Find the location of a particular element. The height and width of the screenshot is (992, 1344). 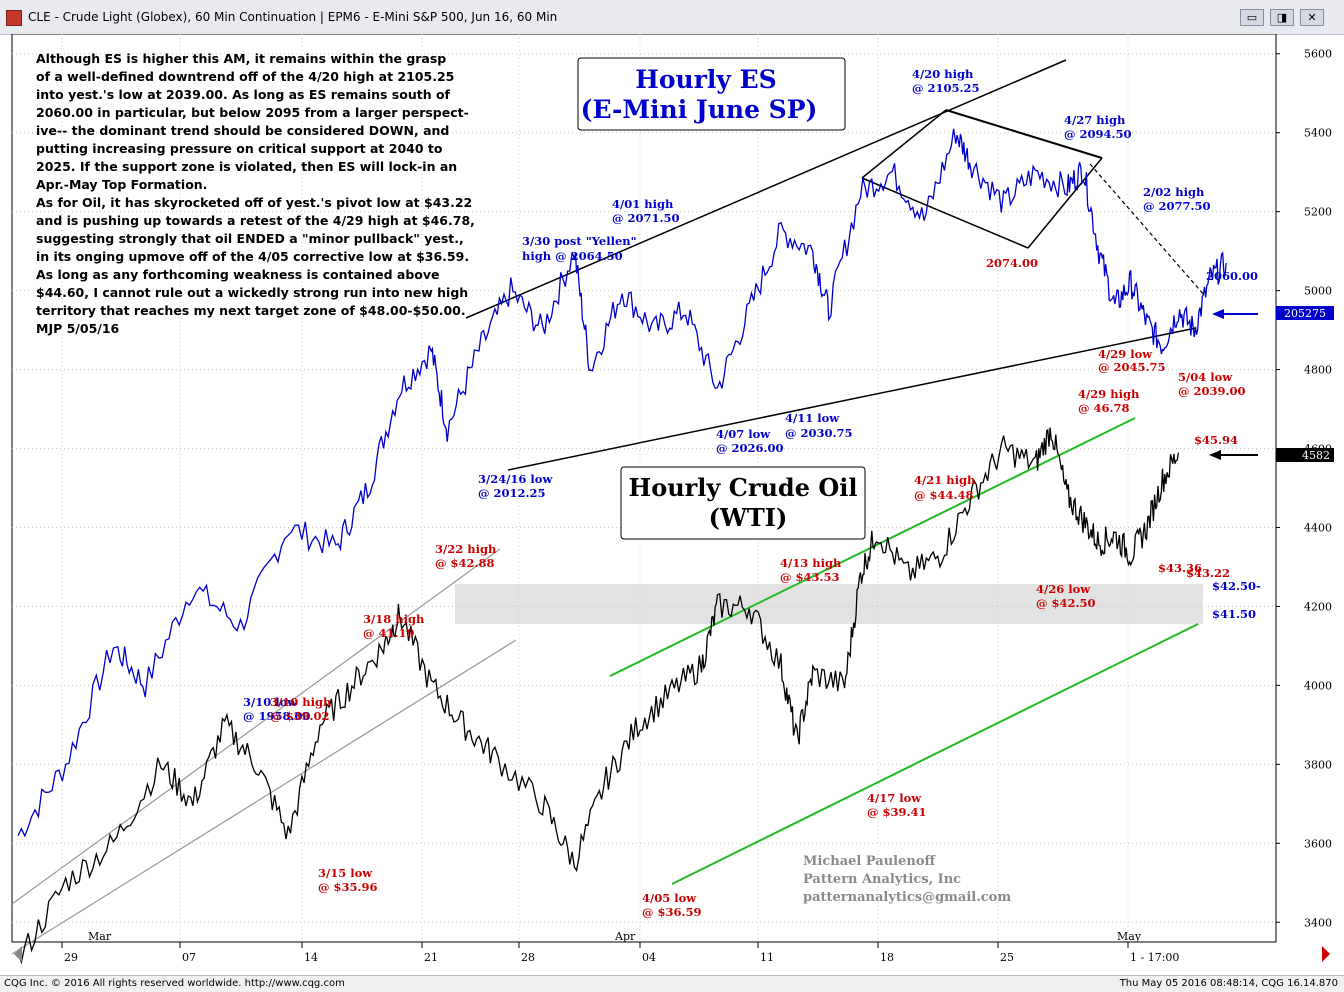

oil-title-box is located at coordinates (743, 503).